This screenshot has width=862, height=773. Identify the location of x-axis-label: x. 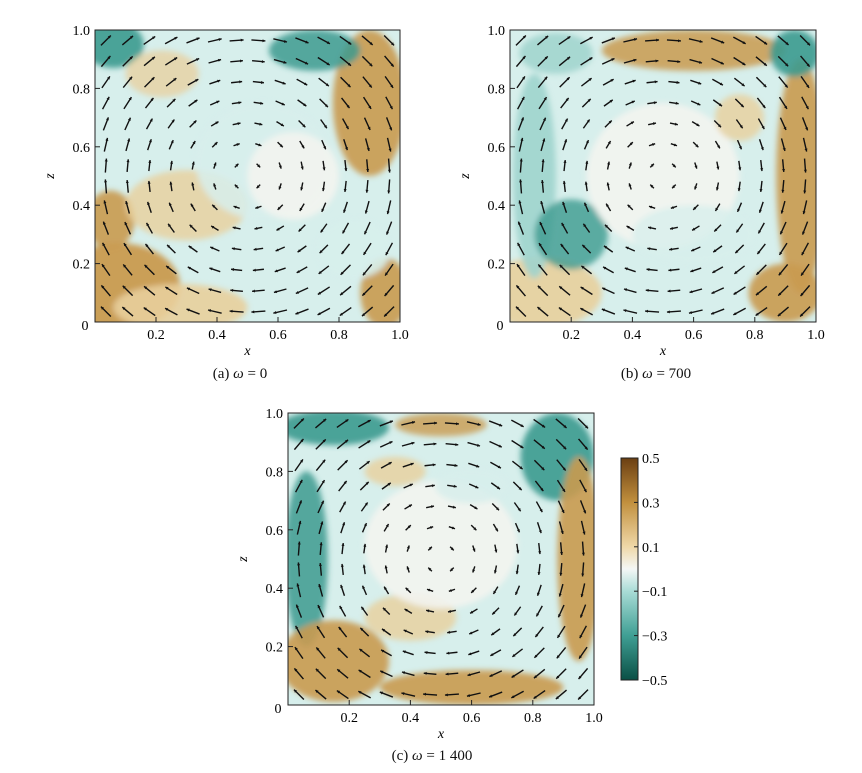
(247, 351).